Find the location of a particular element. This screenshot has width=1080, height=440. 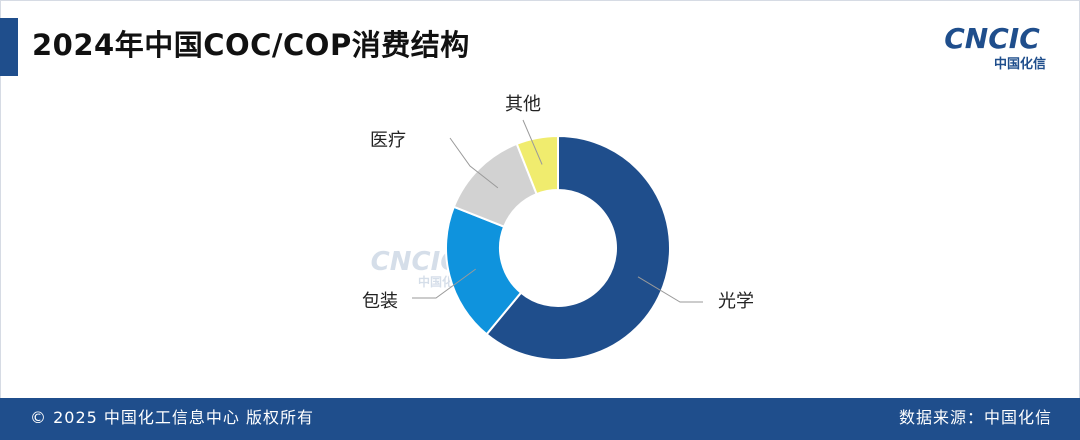

source-text: 数据来源：中国化信 is located at coordinates (975, 417).